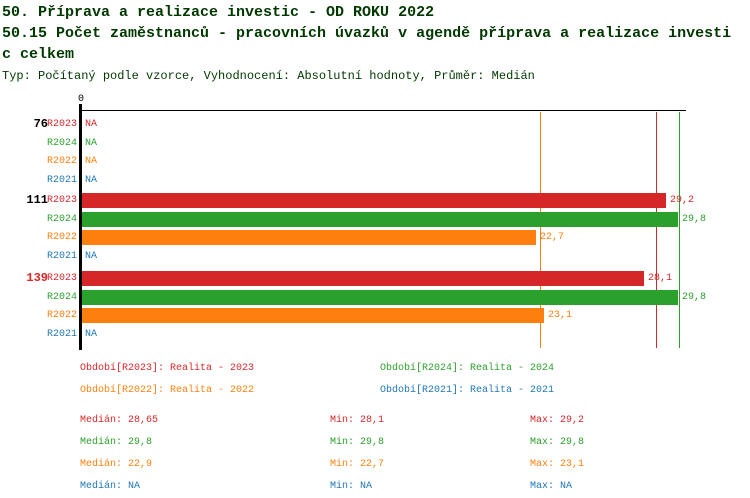  I want to click on stat-max: Max: 29,2, so click(557, 420).